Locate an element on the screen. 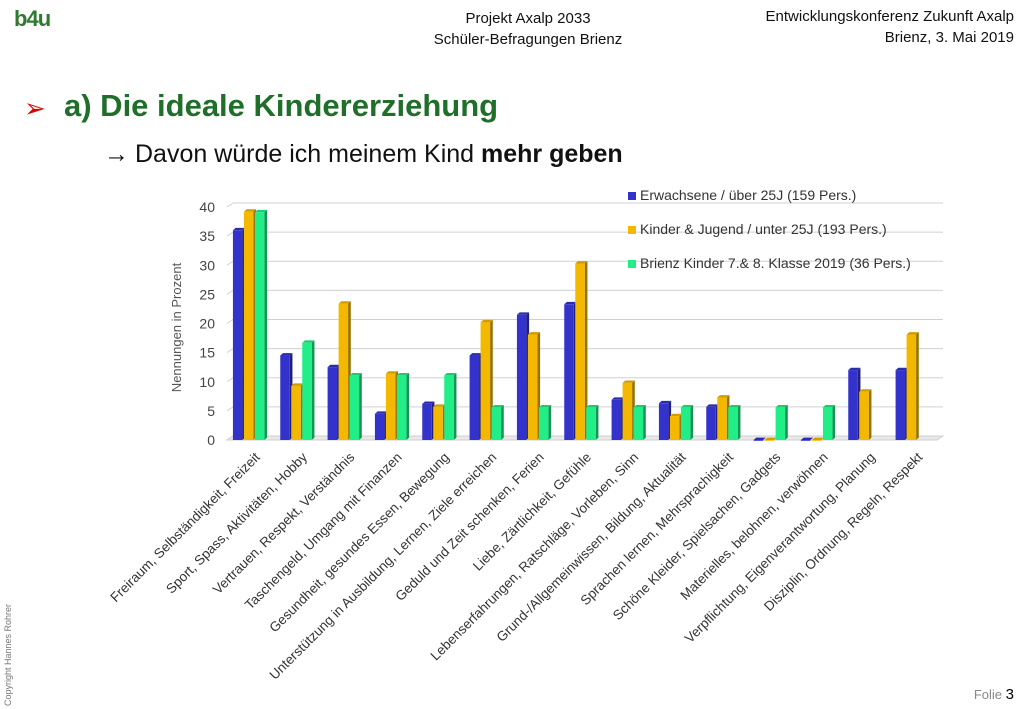  b4u-logo: b4u is located at coordinates (32, 19).